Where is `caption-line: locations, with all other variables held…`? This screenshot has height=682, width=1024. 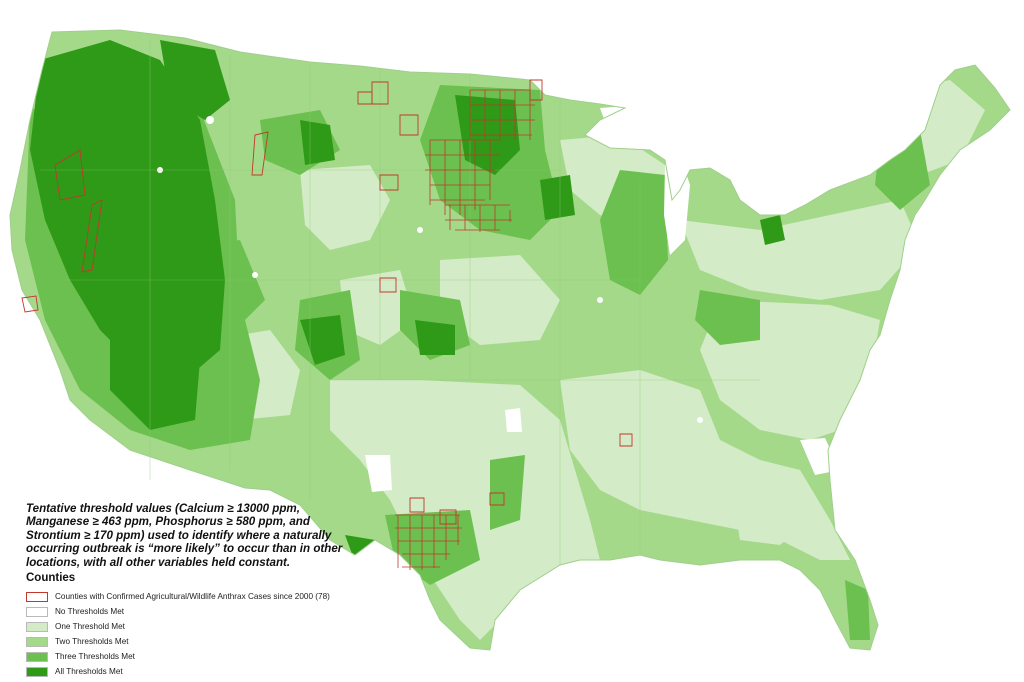
caption-line: locations, with all other variables held… is located at coordinates (158, 562).